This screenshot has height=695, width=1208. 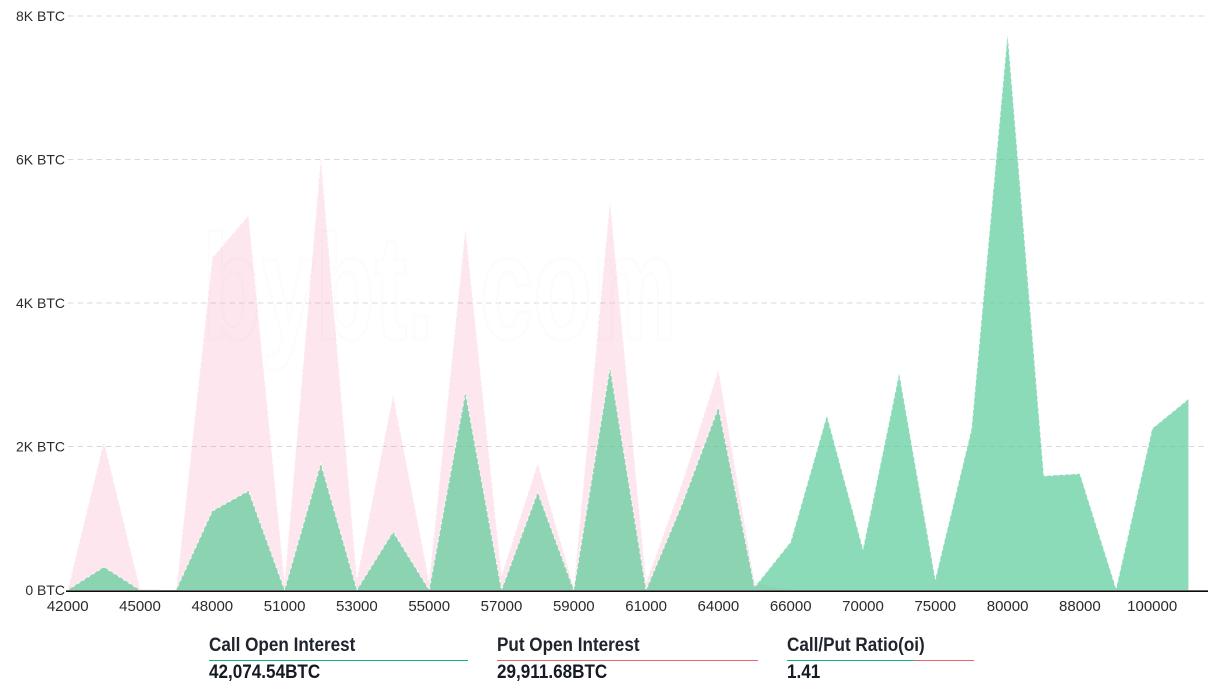 What do you see at coordinates (1152, 606) in the screenshot?
I see `svg-text: 100000` at bounding box center [1152, 606].